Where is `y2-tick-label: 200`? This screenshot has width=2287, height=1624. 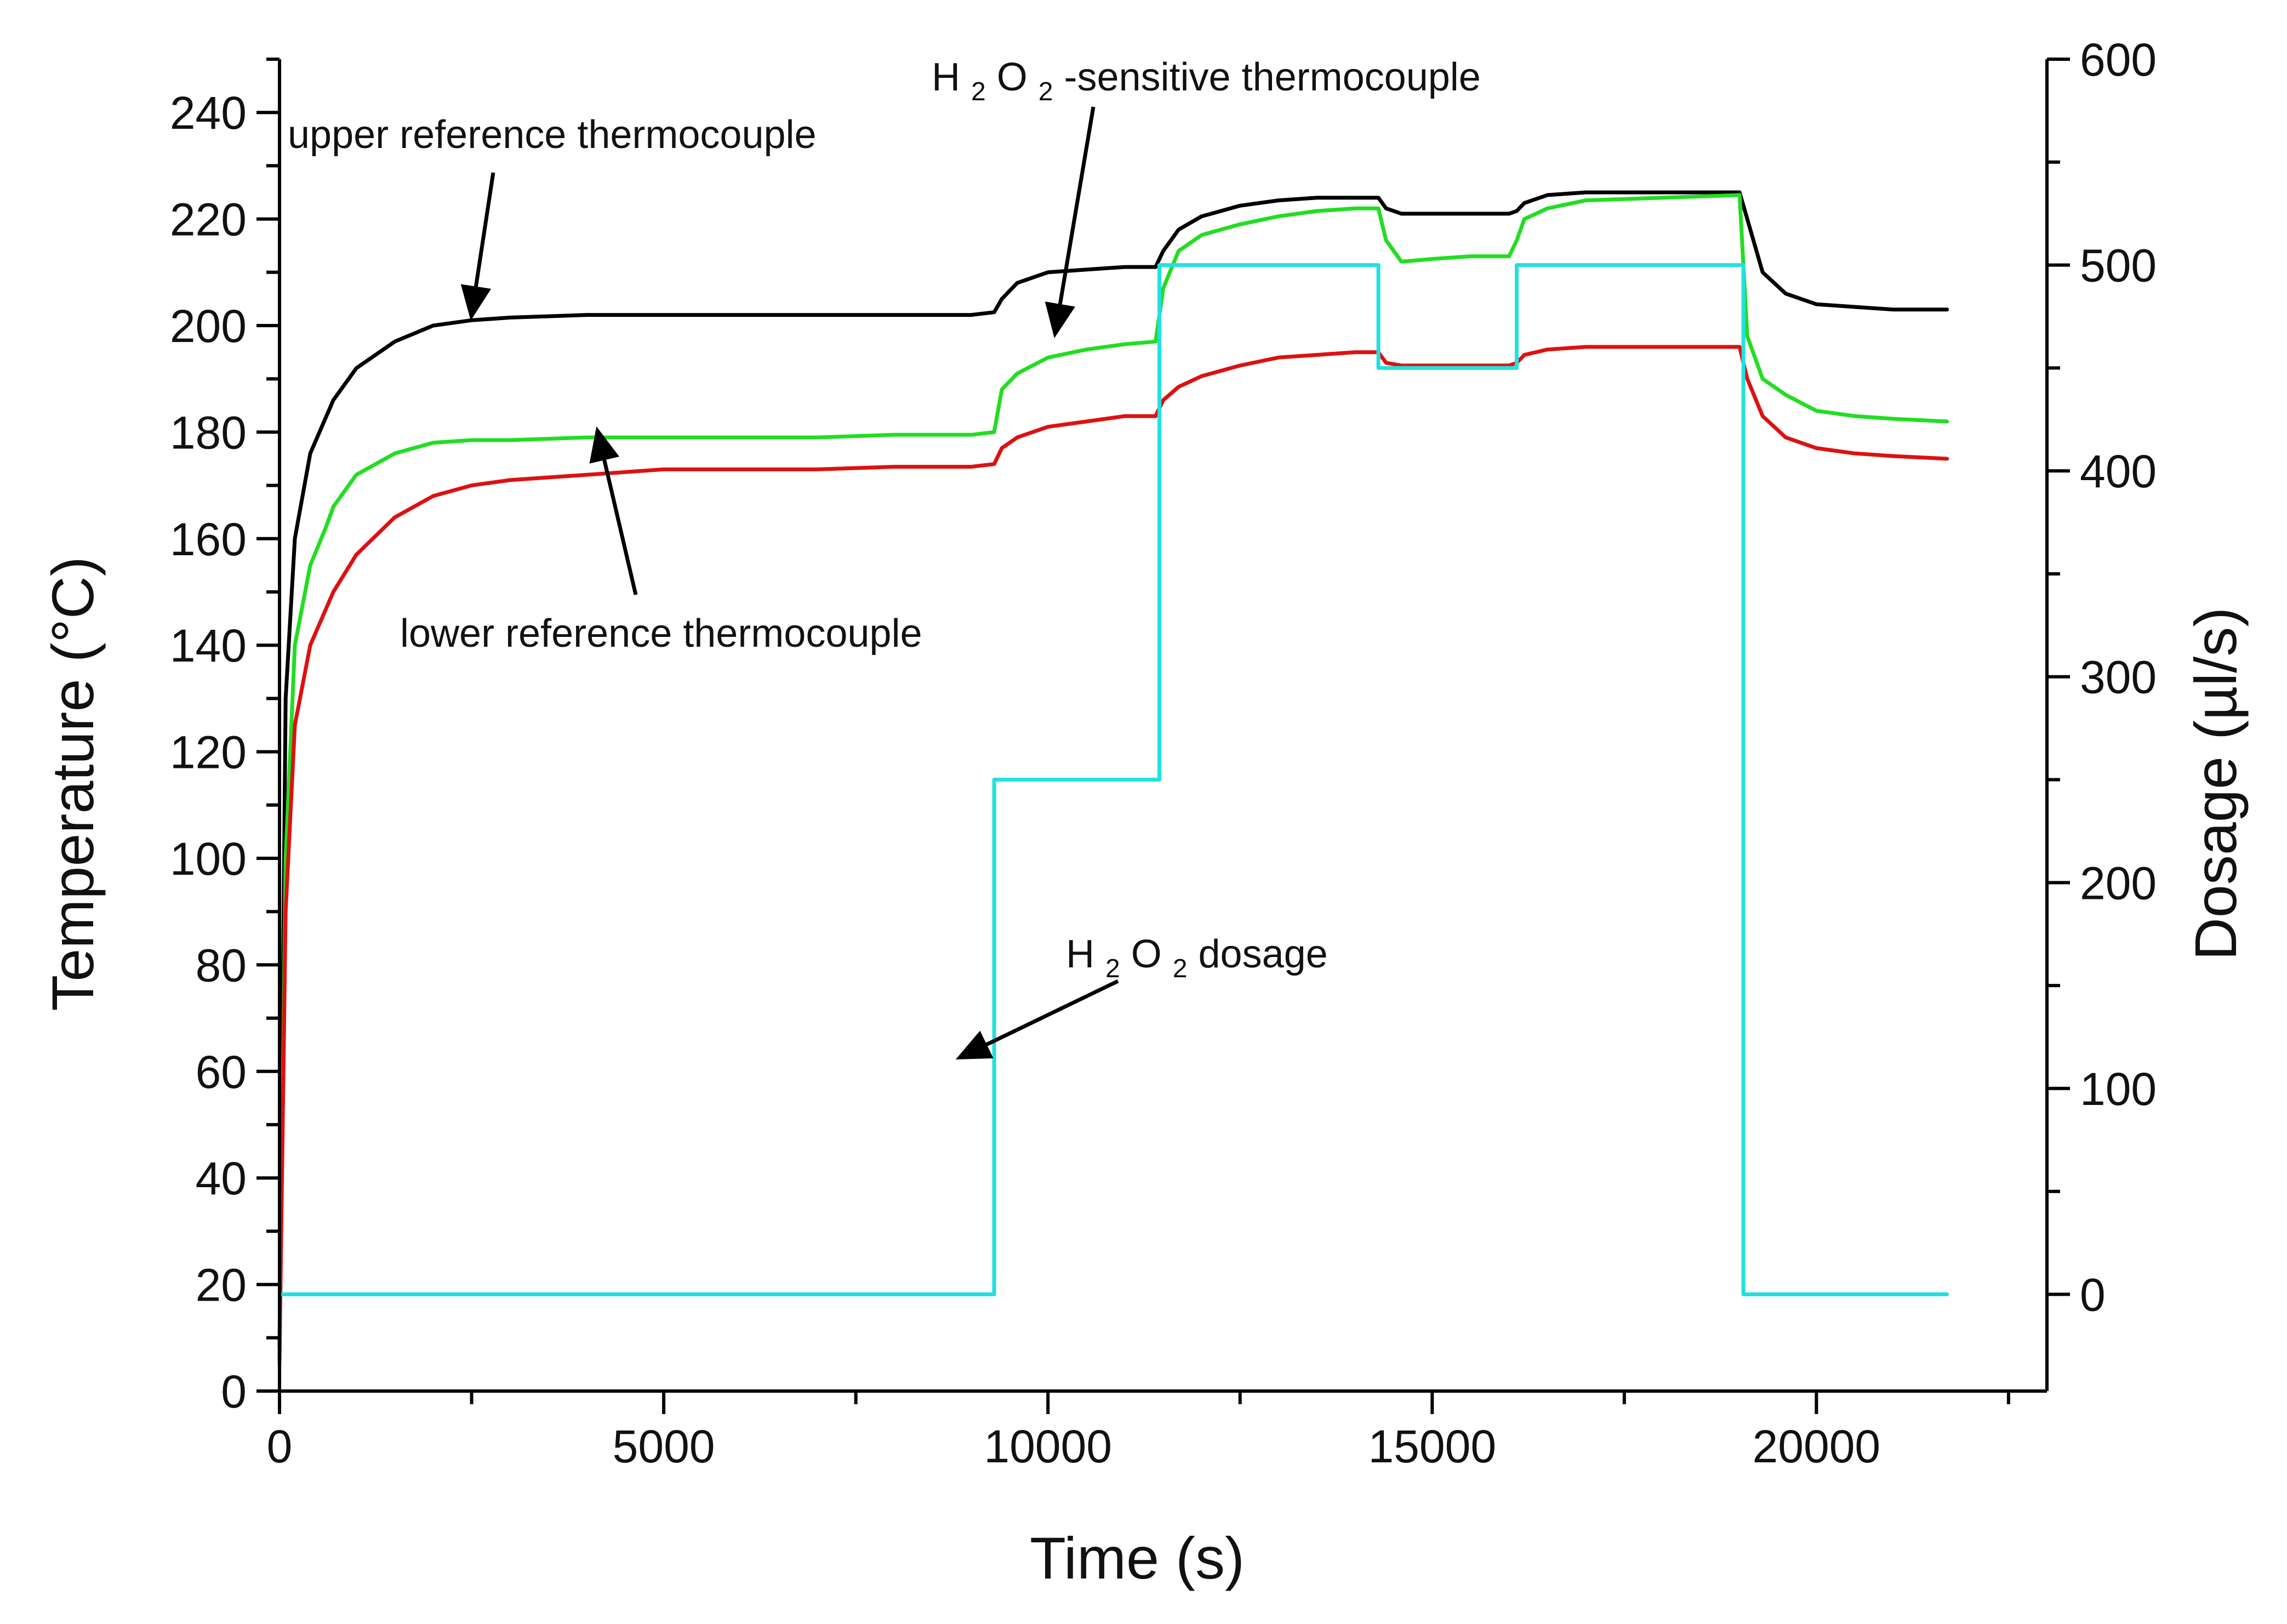
y2-tick-label: 200 is located at coordinates (2118, 883).